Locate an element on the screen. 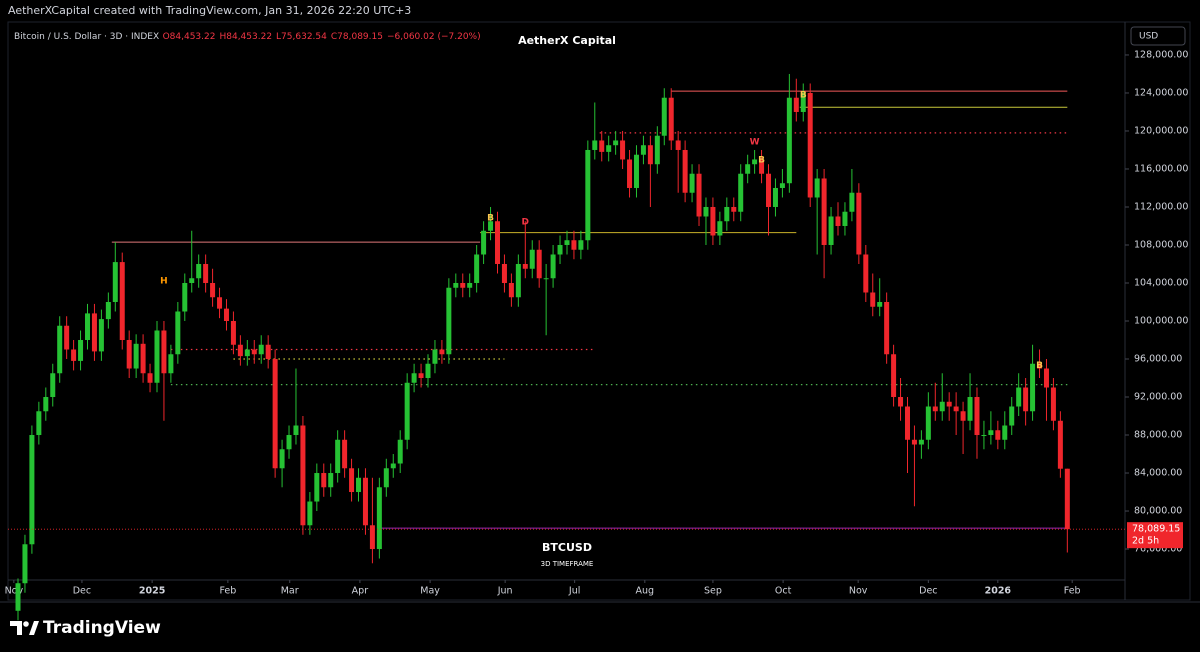 The image size is (1200, 652). x-tick-label: Feb is located at coordinates (227, 591).